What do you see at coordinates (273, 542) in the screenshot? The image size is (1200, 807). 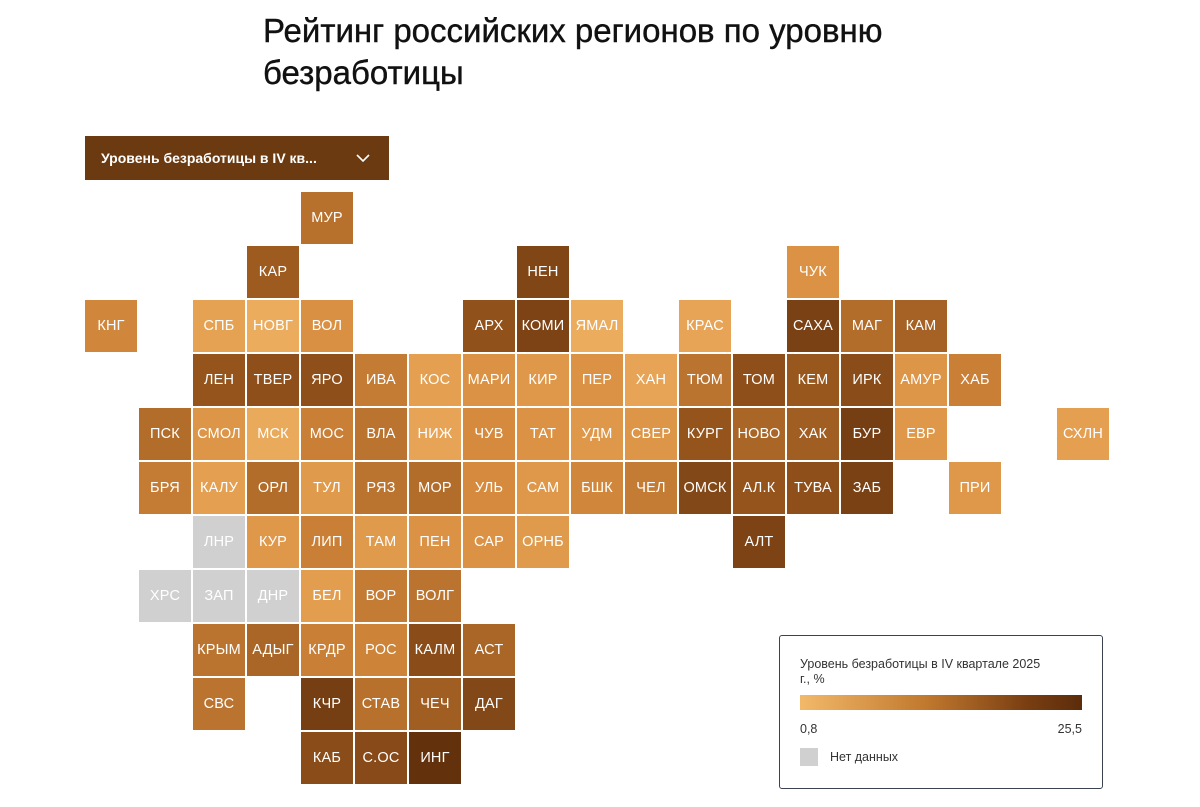 I see `region-tile: КУР` at bounding box center [273, 542].